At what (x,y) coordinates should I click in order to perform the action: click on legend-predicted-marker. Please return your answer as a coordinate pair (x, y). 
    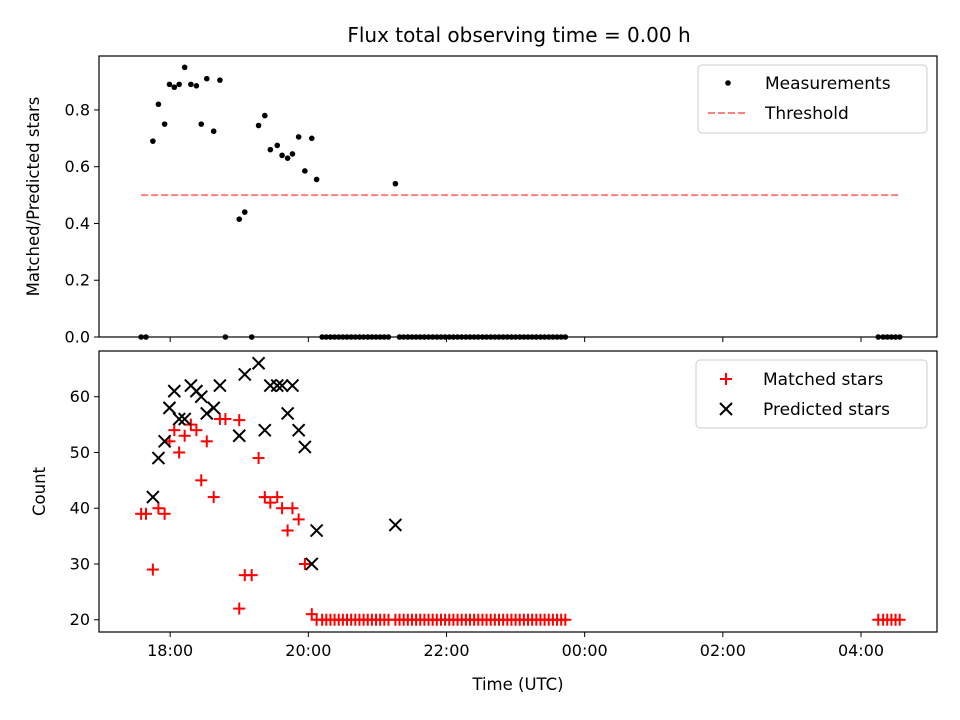
    Looking at the image, I should click on (726, 409).